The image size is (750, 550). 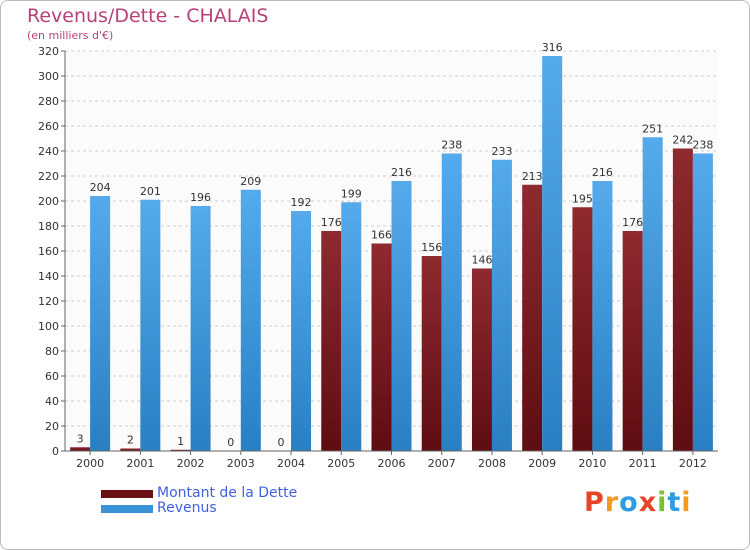 What do you see at coordinates (351, 193) in the screenshot?
I see `data-label-revenus: 199` at bounding box center [351, 193].